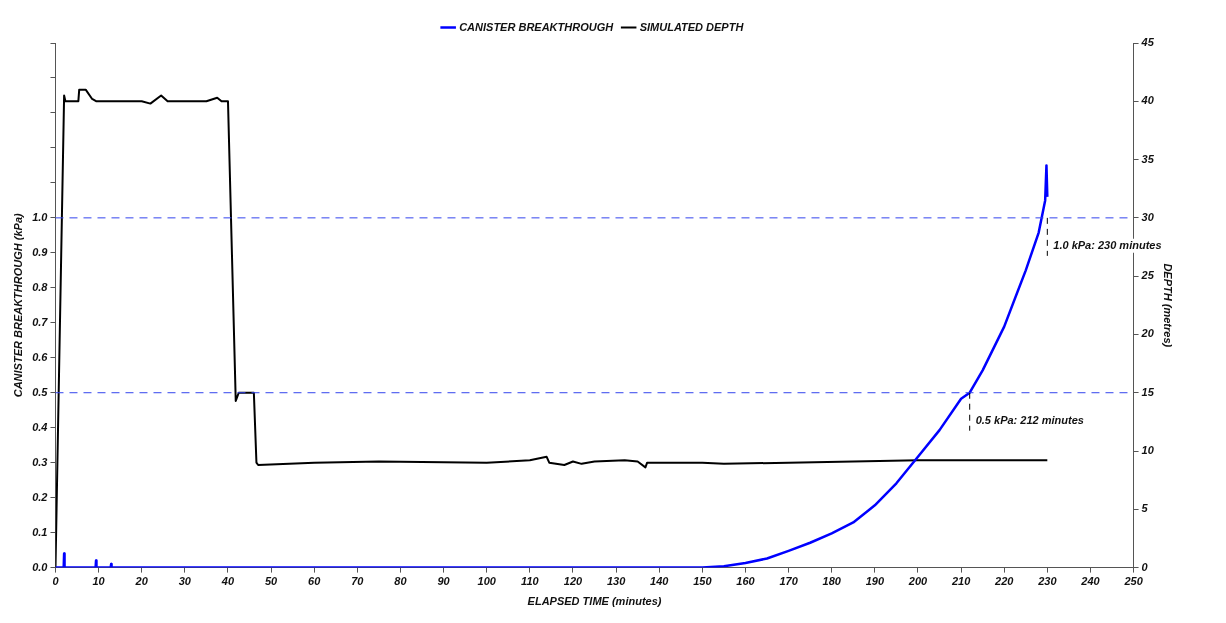 The height and width of the screenshot is (623, 1226). I want to click on x-tick-label: 60, so click(315, 581).